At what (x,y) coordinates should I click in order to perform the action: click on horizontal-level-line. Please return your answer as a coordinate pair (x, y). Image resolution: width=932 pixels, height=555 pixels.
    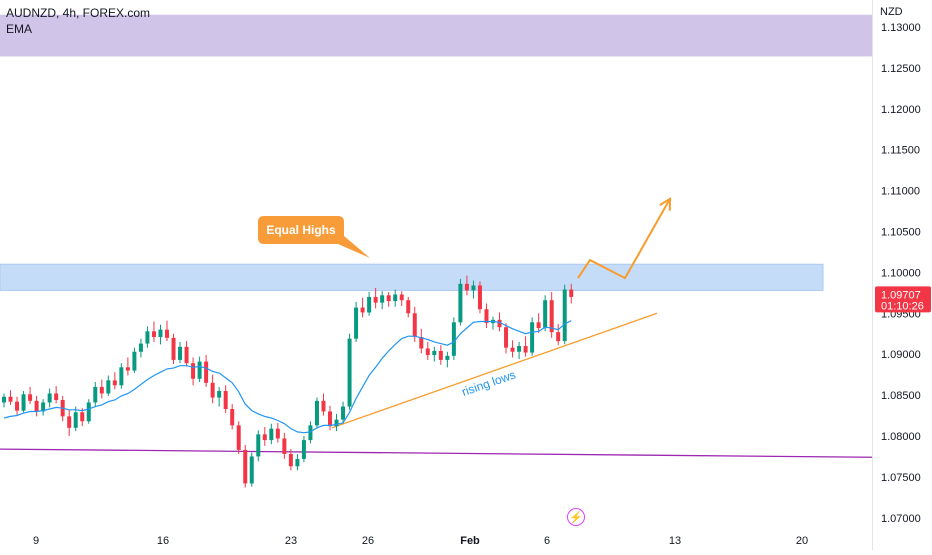
    Looking at the image, I should click on (436, 453).